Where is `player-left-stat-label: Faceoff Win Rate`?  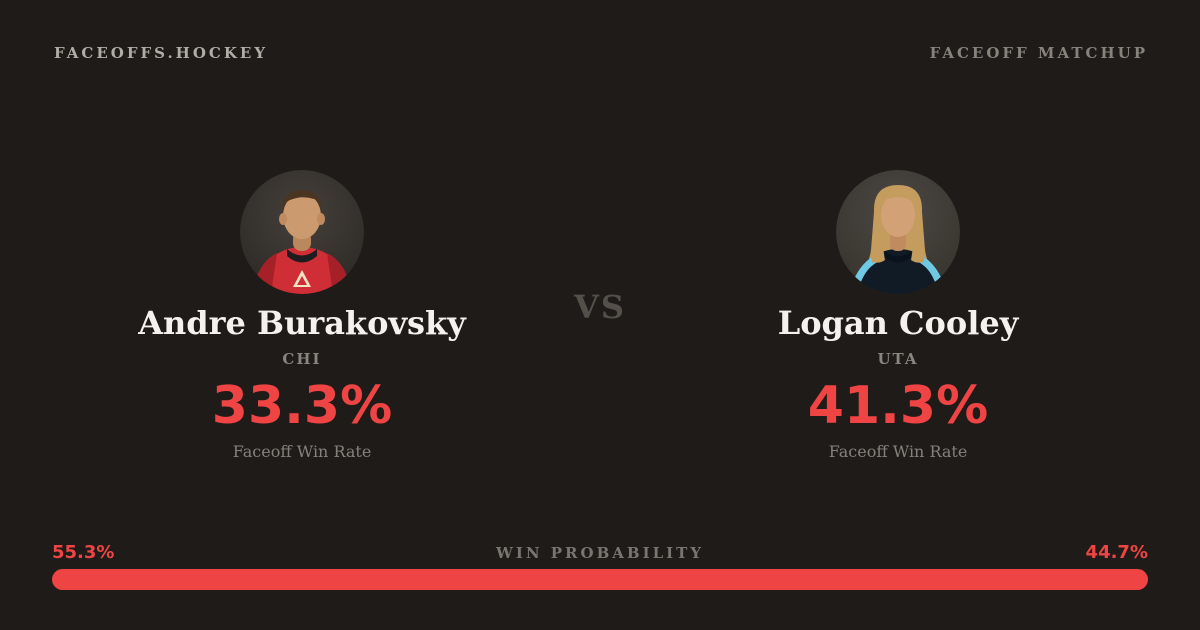 player-left-stat-label: Faceoff Win Rate is located at coordinates (302, 452).